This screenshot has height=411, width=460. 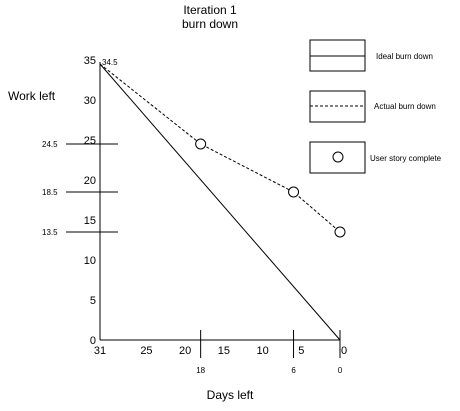 I want to click on y-tick-label: 30, so click(x=90, y=101).